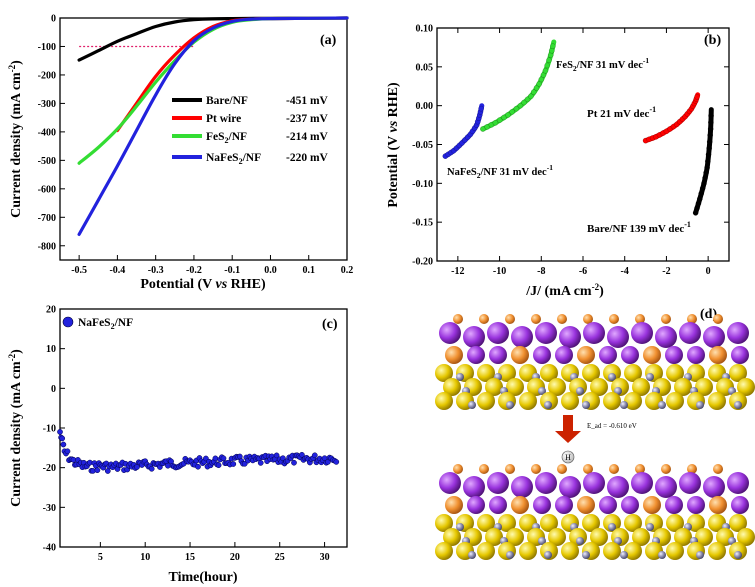  I want to click on legend-label: NaFeS2/NF, so click(105, 324).